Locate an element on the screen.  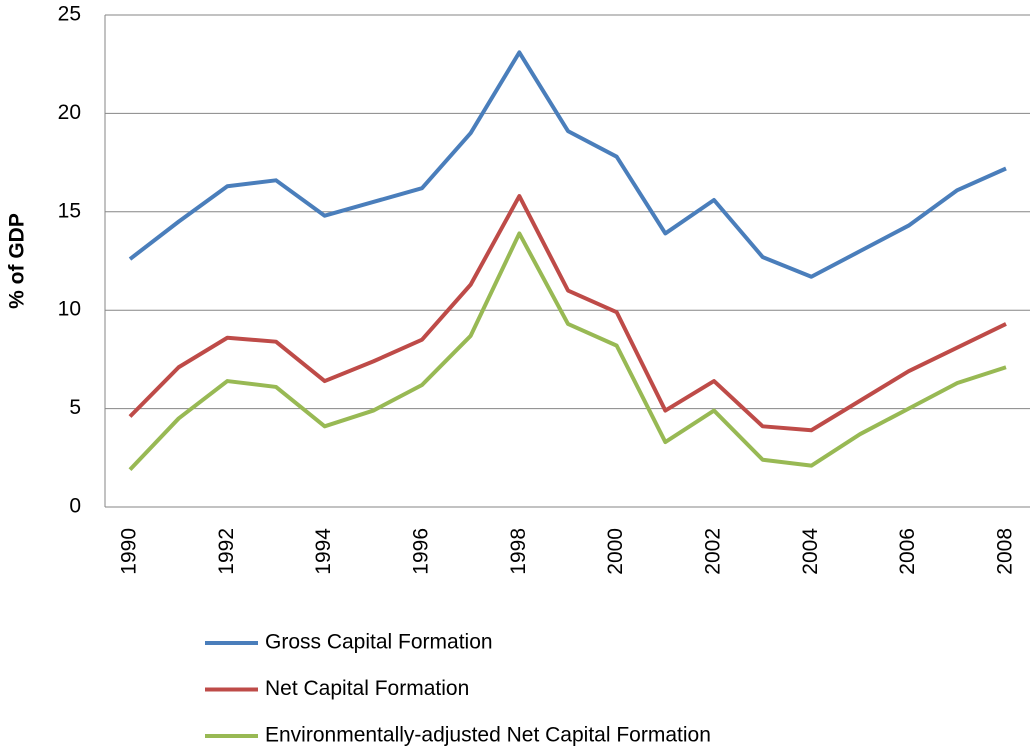
y-tick-label: 20 is located at coordinates (69, 112).